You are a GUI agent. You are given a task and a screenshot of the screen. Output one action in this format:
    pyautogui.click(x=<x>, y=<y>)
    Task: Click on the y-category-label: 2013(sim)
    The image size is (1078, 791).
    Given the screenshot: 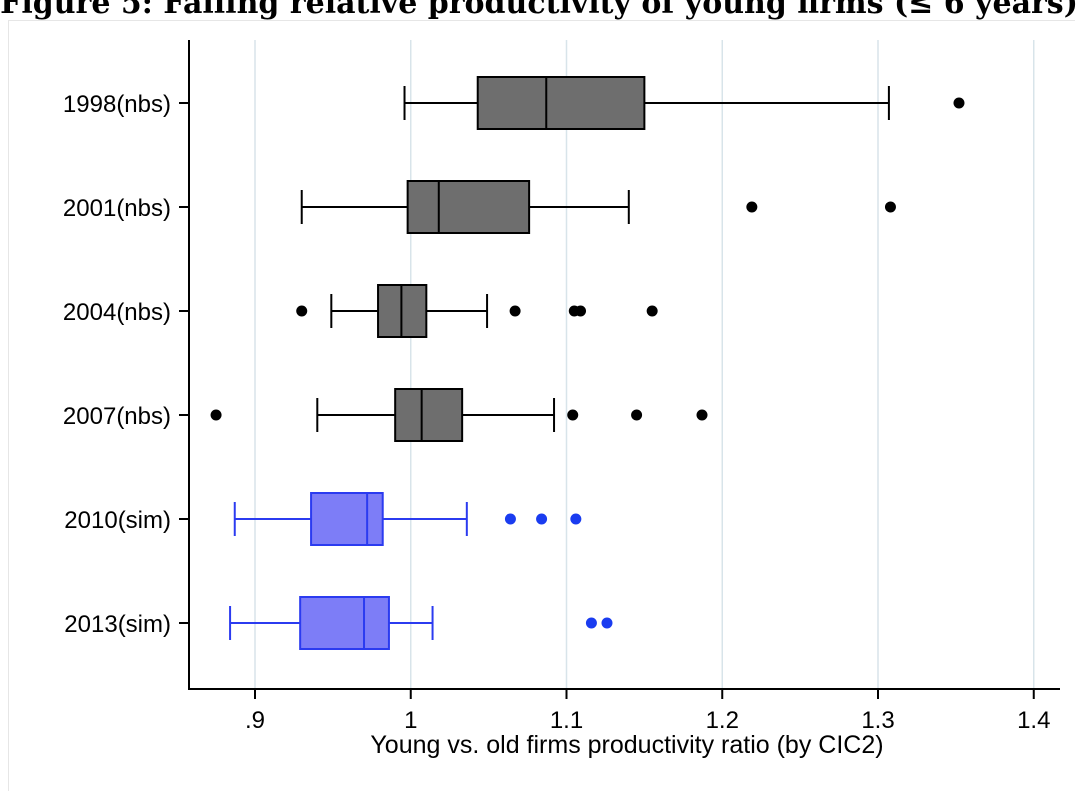 What is the action you would take?
    pyautogui.click(x=117, y=624)
    